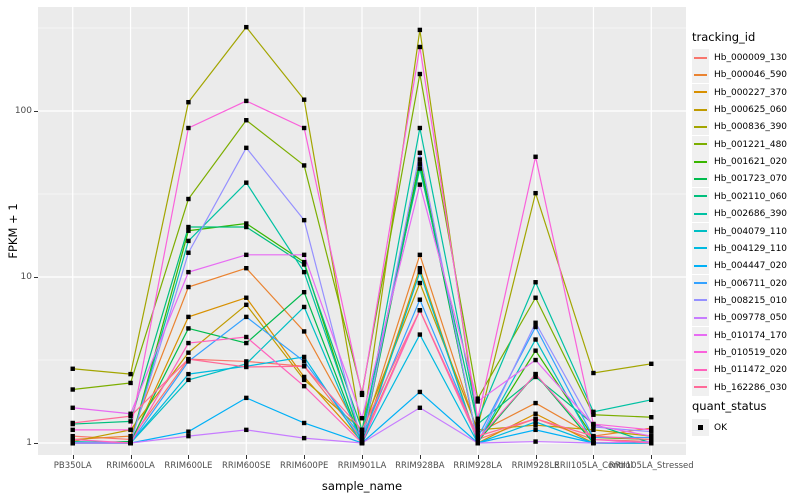  What do you see at coordinates (751, 196) in the screenshot?
I see `legend-label: Hb_002110_060` at bounding box center [751, 196].